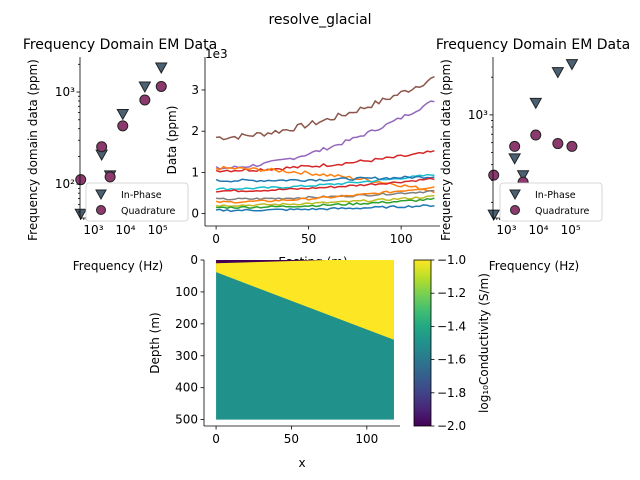 This screenshot has height=480, width=640. What do you see at coordinates (118, 266) in the screenshot?
I see `panel-left-xlabel: Frequency (Hz)` at bounding box center [118, 266].